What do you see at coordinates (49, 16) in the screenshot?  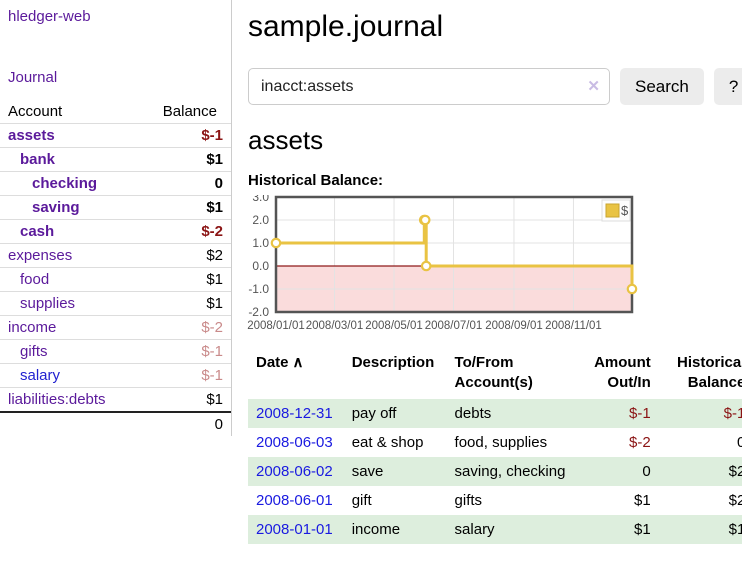 I see `brand-link: hledger-web` at bounding box center [49, 16].